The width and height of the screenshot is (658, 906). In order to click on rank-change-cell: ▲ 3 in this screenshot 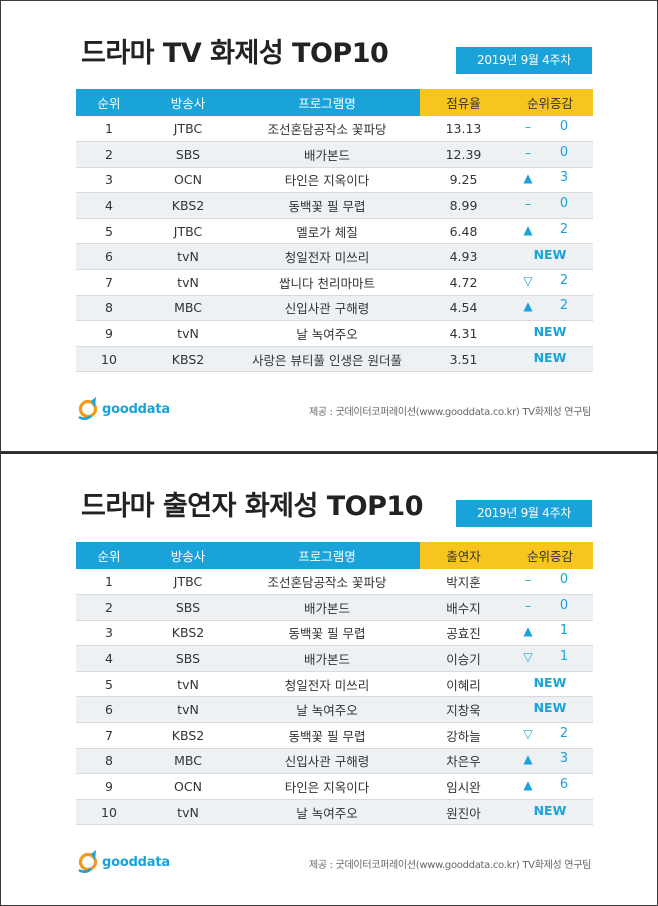, I will do `click(550, 761)`.